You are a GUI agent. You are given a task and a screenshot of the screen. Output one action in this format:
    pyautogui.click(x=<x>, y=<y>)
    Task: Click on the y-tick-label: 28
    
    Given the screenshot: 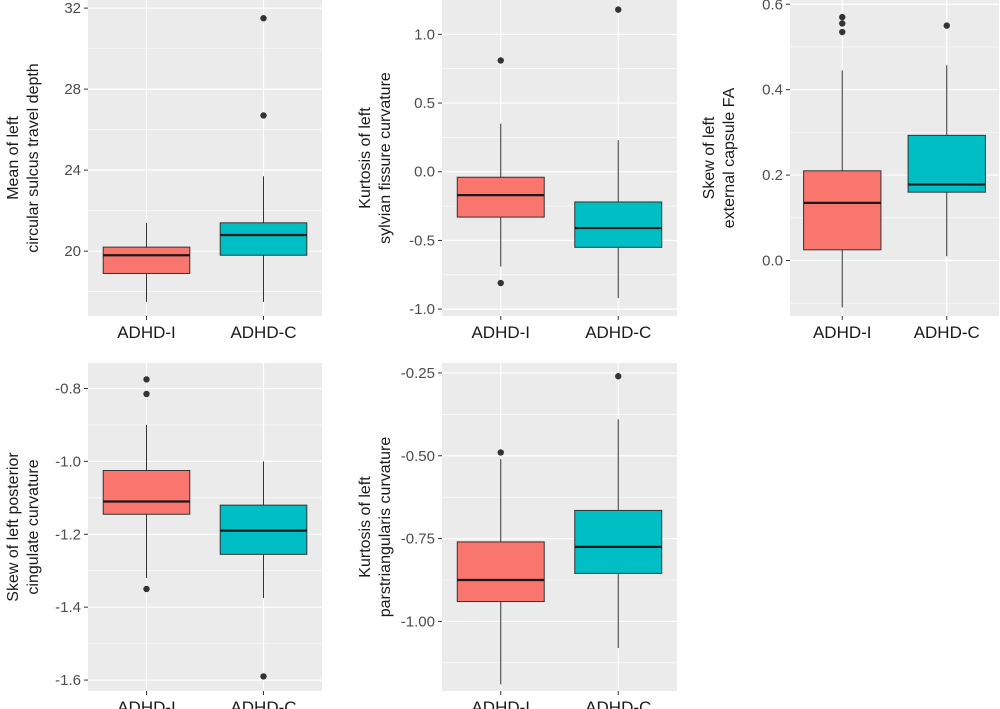 What is the action you would take?
    pyautogui.click(x=72, y=89)
    